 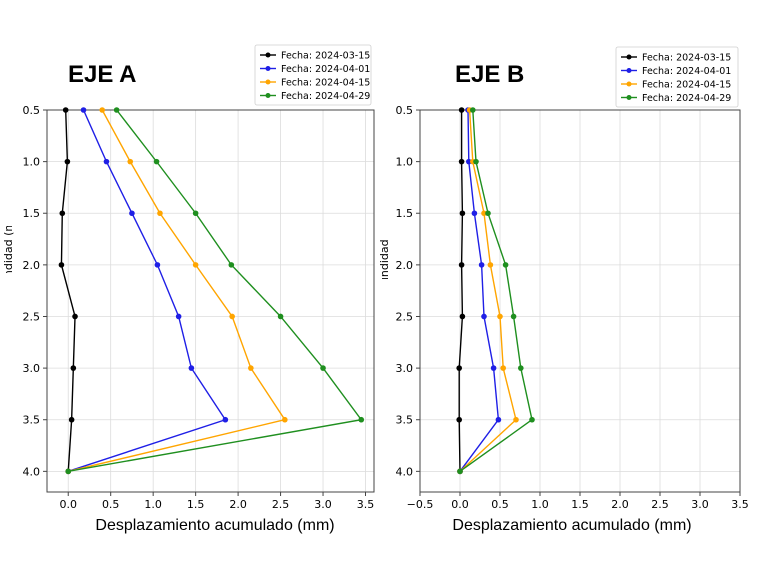 What do you see at coordinates (238, 504) in the screenshot?
I see `x-tick-label: 2.0` at bounding box center [238, 504].